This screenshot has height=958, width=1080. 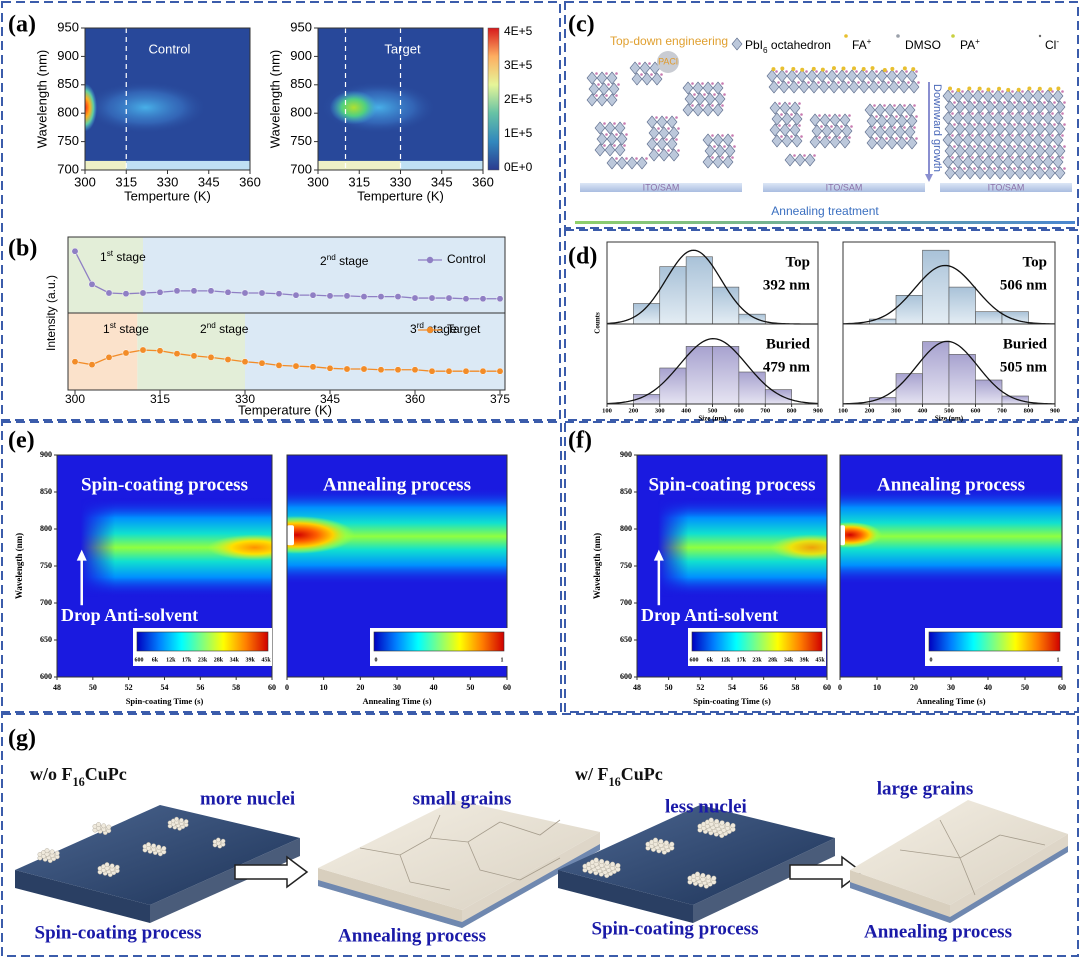 What do you see at coordinates (923, 45) in the screenshot?
I see `legend-label-part: DMSO` at bounding box center [923, 45].